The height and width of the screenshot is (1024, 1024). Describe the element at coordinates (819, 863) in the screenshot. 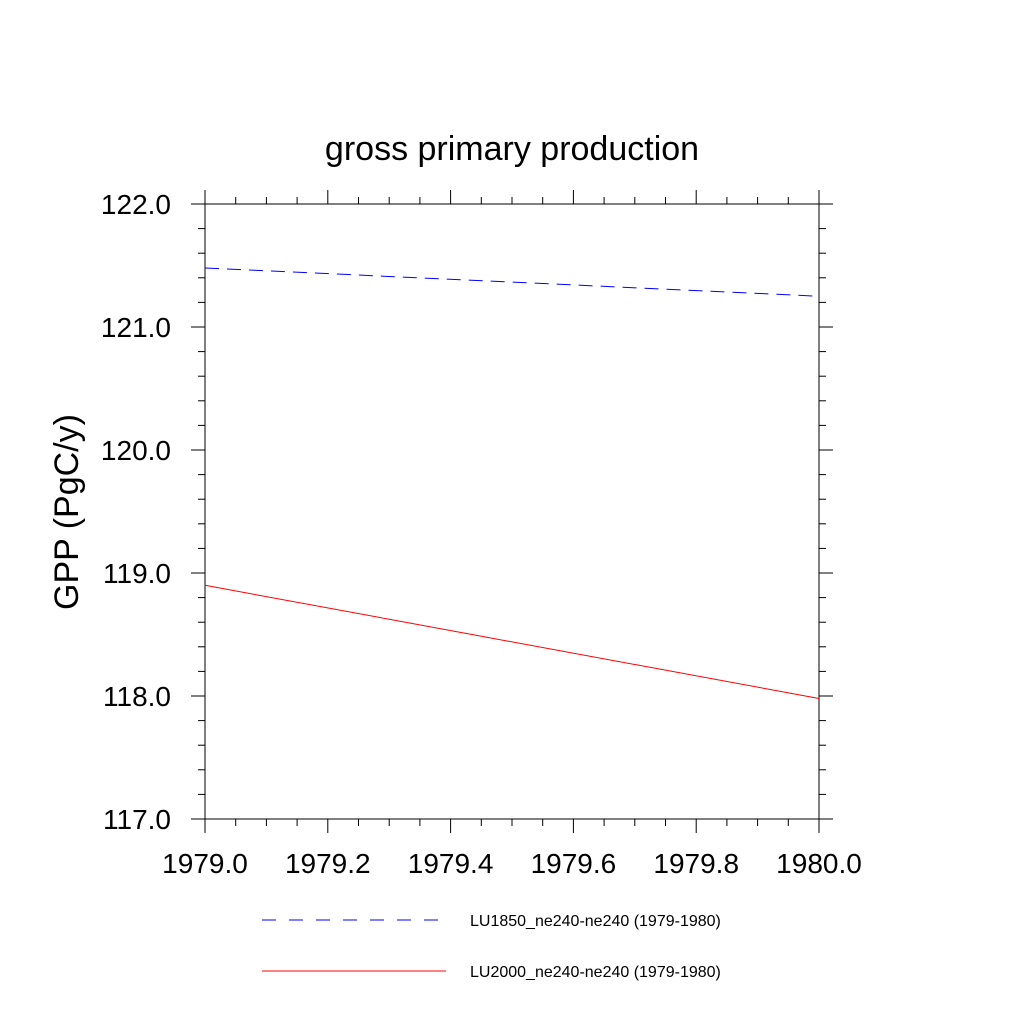

I see `x-tick-label: 1980.0` at that location.